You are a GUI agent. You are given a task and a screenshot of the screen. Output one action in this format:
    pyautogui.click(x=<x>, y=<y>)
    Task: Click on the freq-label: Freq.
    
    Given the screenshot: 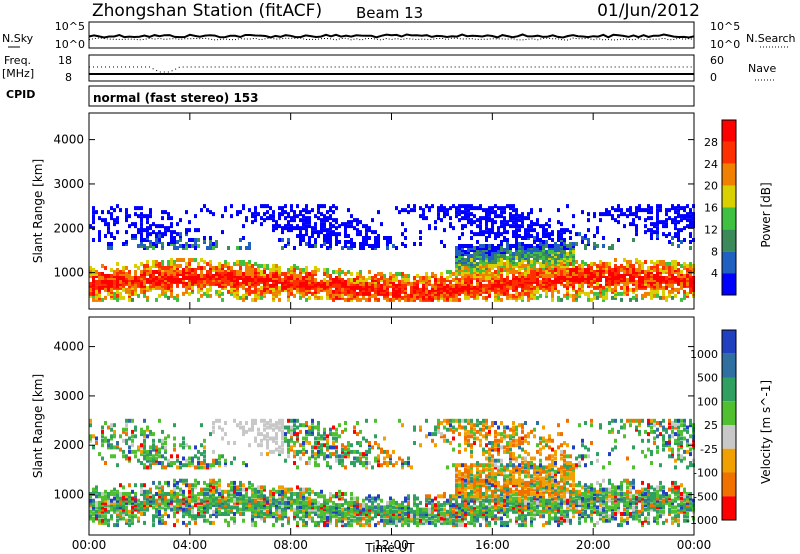 What is the action you would take?
    pyautogui.click(x=17, y=60)
    